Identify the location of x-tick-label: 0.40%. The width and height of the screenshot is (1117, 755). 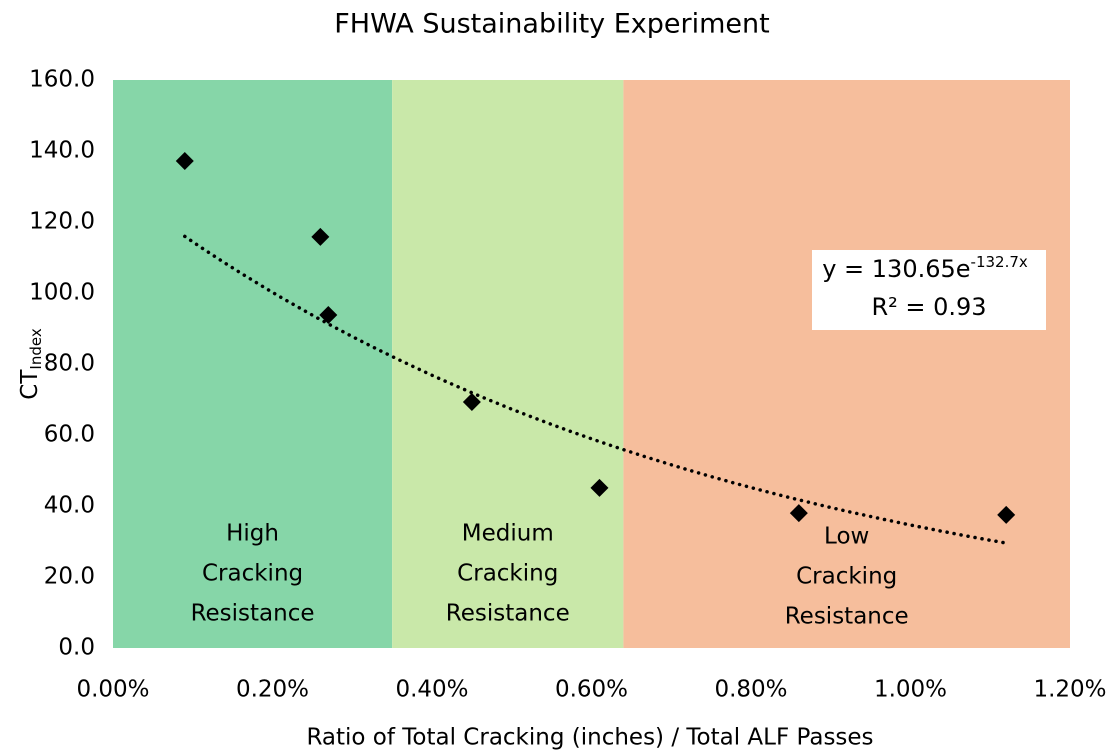
(431, 690).